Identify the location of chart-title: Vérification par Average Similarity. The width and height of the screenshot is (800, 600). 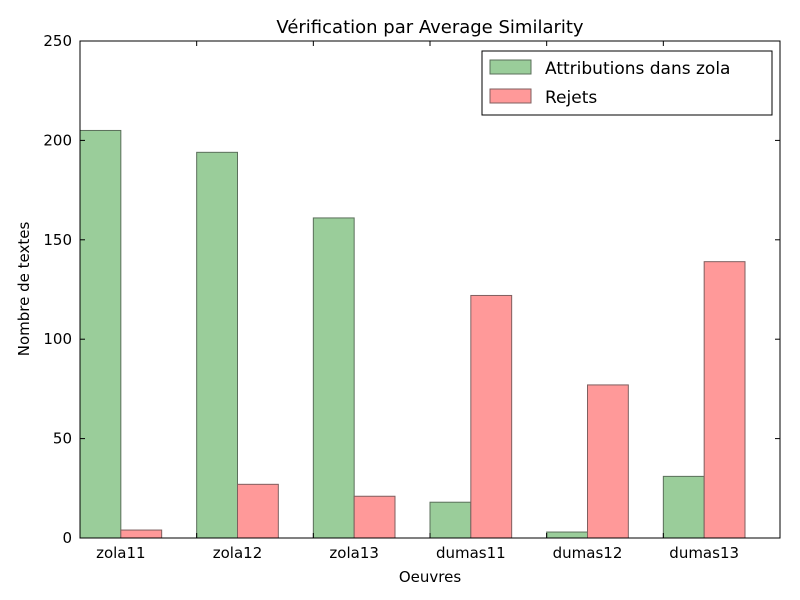
(430, 27).